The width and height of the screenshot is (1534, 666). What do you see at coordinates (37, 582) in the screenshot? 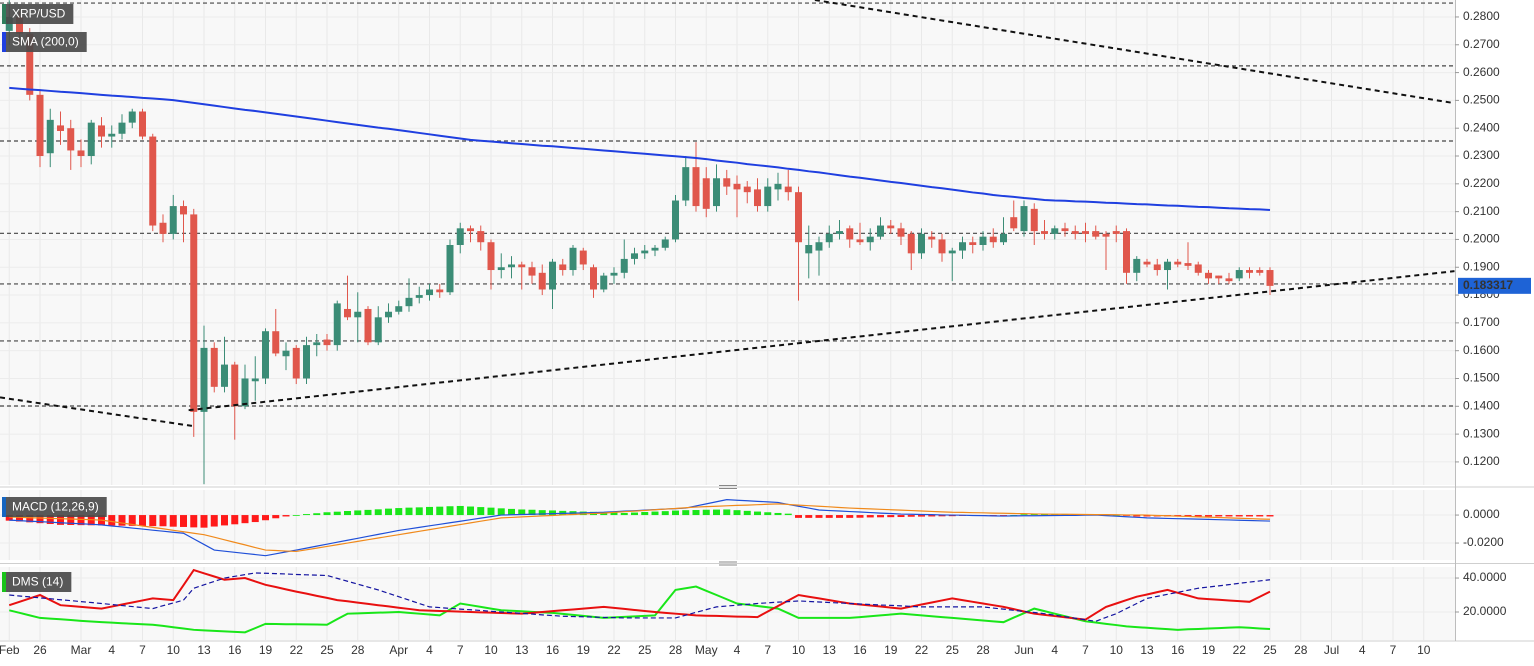
I see `indicator-badge: DMS (14)` at bounding box center [37, 582].